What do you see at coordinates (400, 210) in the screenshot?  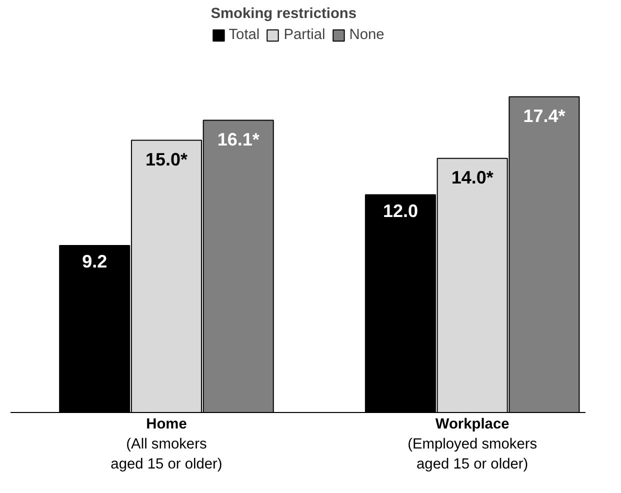 I see `data-label: 12.0` at bounding box center [400, 210].